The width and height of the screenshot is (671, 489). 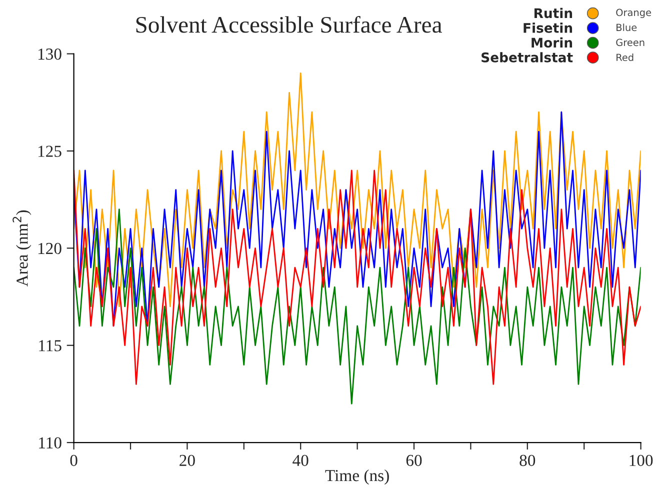 What do you see at coordinates (527, 57) in the screenshot?
I see `legend-label: Sebetralstat` at bounding box center [527, 57].